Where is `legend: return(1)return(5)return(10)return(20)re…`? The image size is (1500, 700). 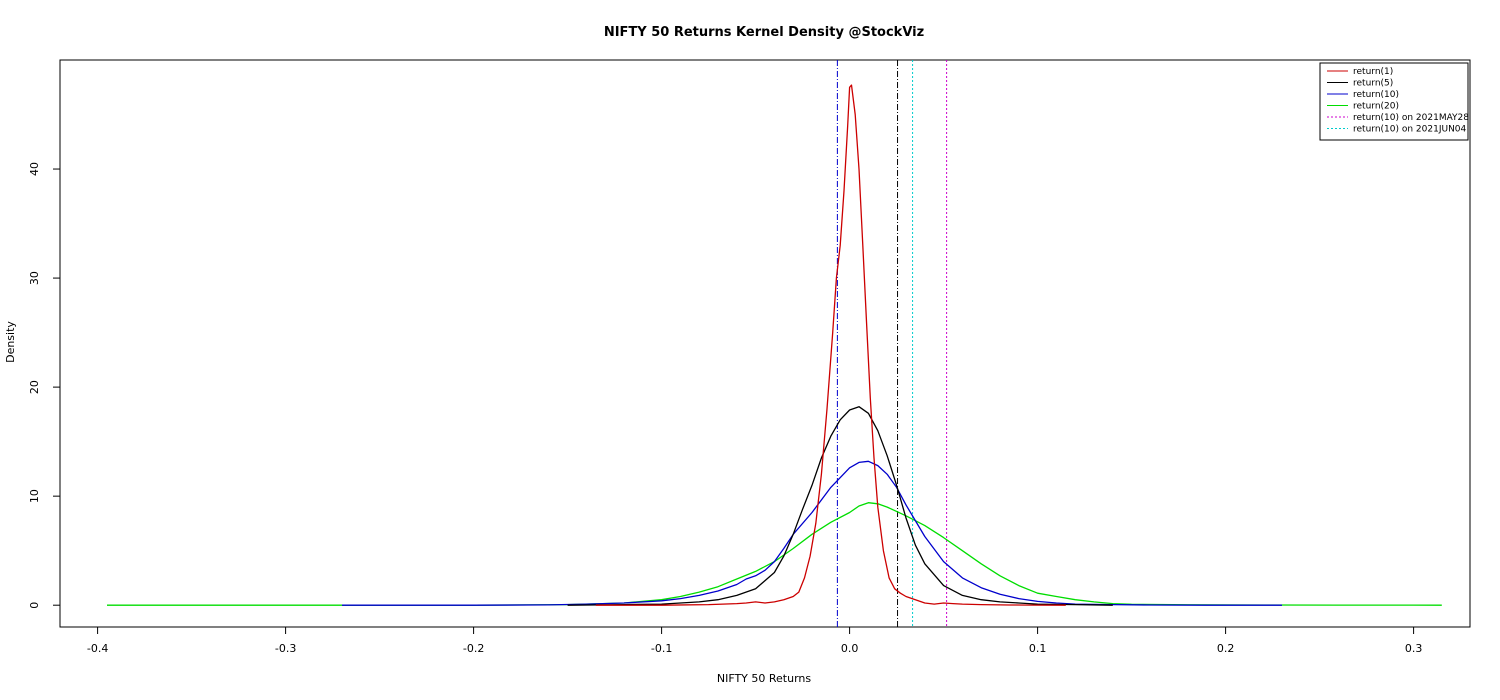
legend: return(1)return(5)return(10)return(20)re… is located at coordinates (1394, 101).